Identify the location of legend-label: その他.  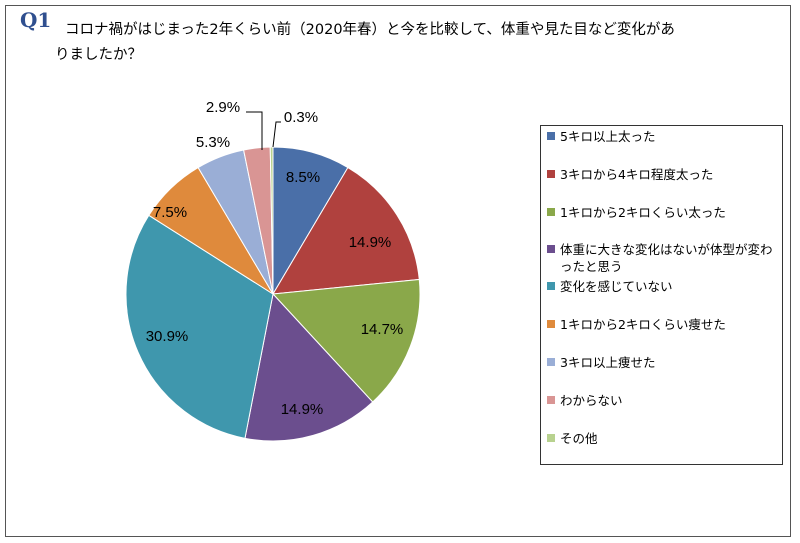
(579, 438).